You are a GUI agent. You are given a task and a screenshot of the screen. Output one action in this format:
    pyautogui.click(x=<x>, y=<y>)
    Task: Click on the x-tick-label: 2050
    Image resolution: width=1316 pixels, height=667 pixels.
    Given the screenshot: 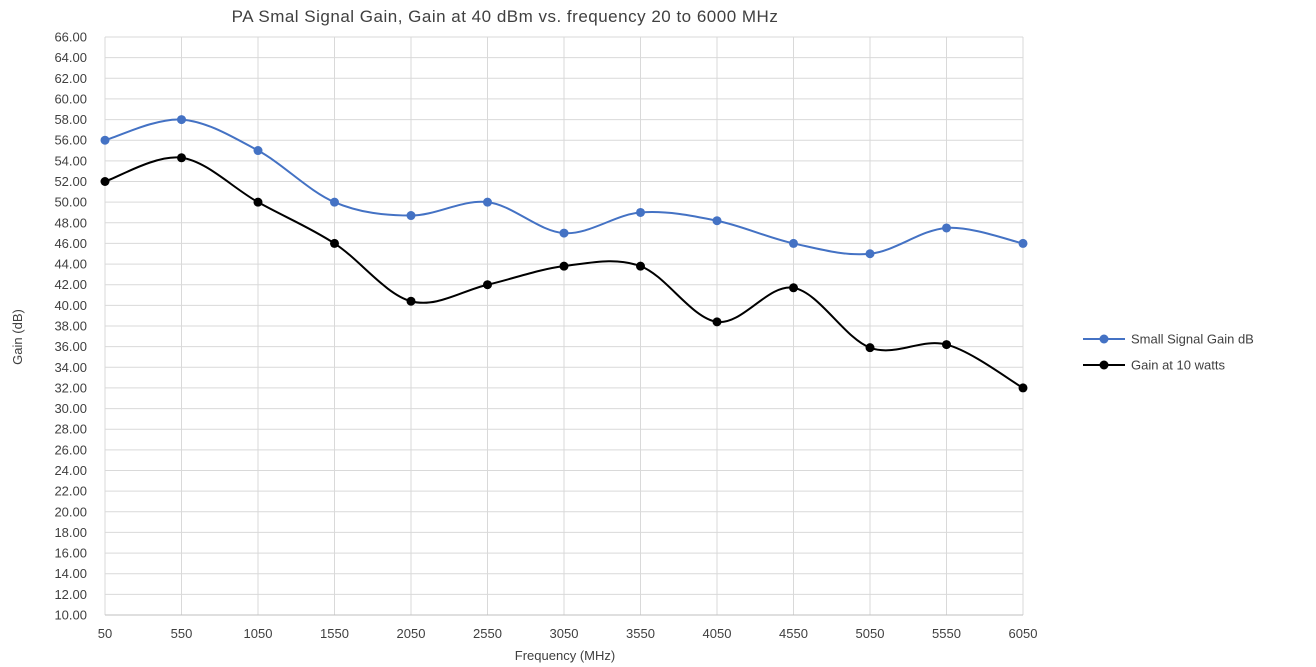 What is the action you would take?
    pyautogui.click(x=411, y=633)
    